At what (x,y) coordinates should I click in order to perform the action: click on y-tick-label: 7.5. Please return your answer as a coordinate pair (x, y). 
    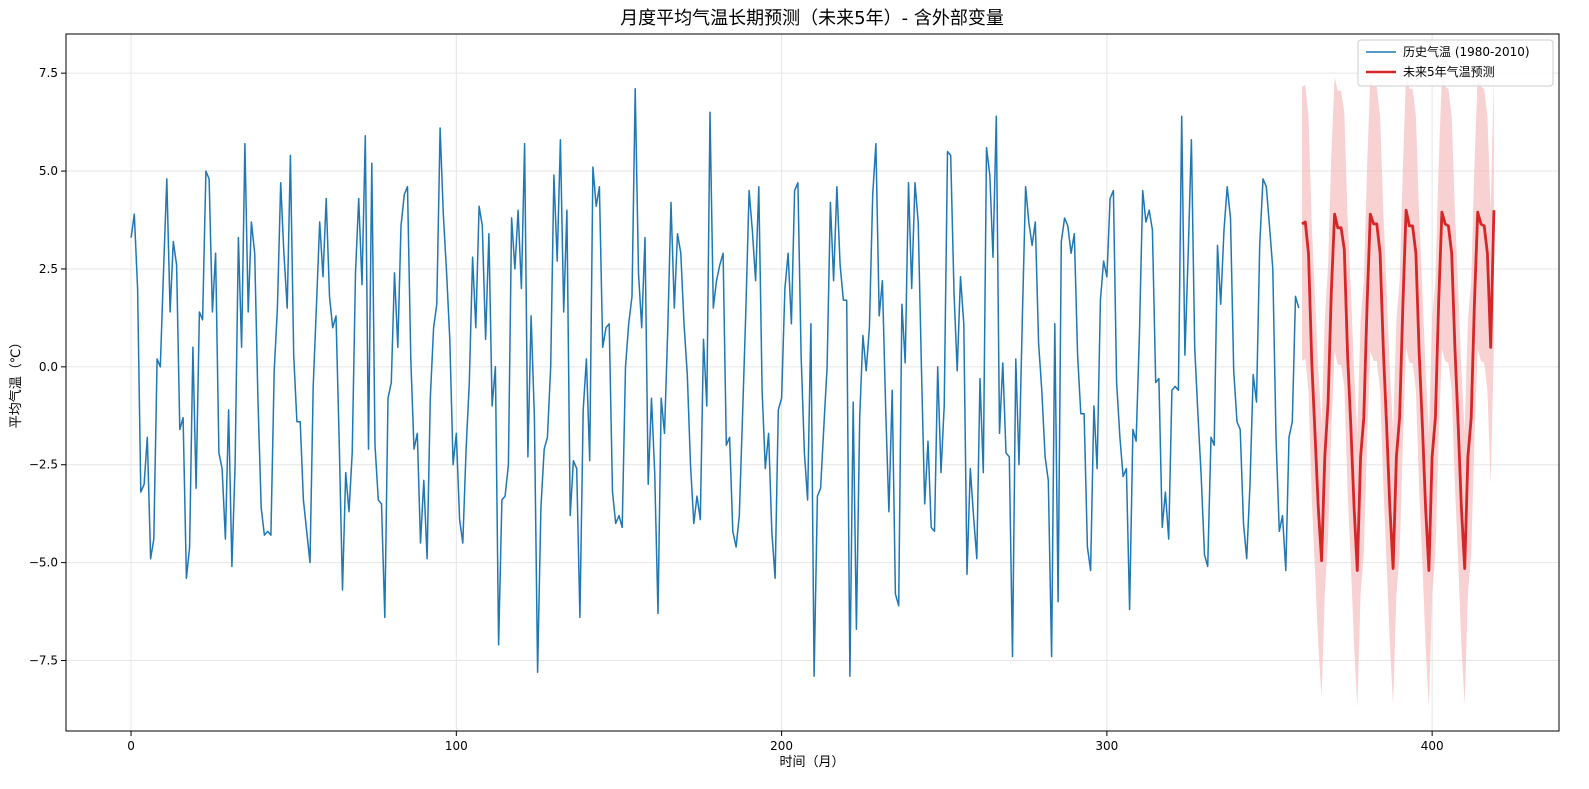
    Looking at the image, I should click on (48, 73).